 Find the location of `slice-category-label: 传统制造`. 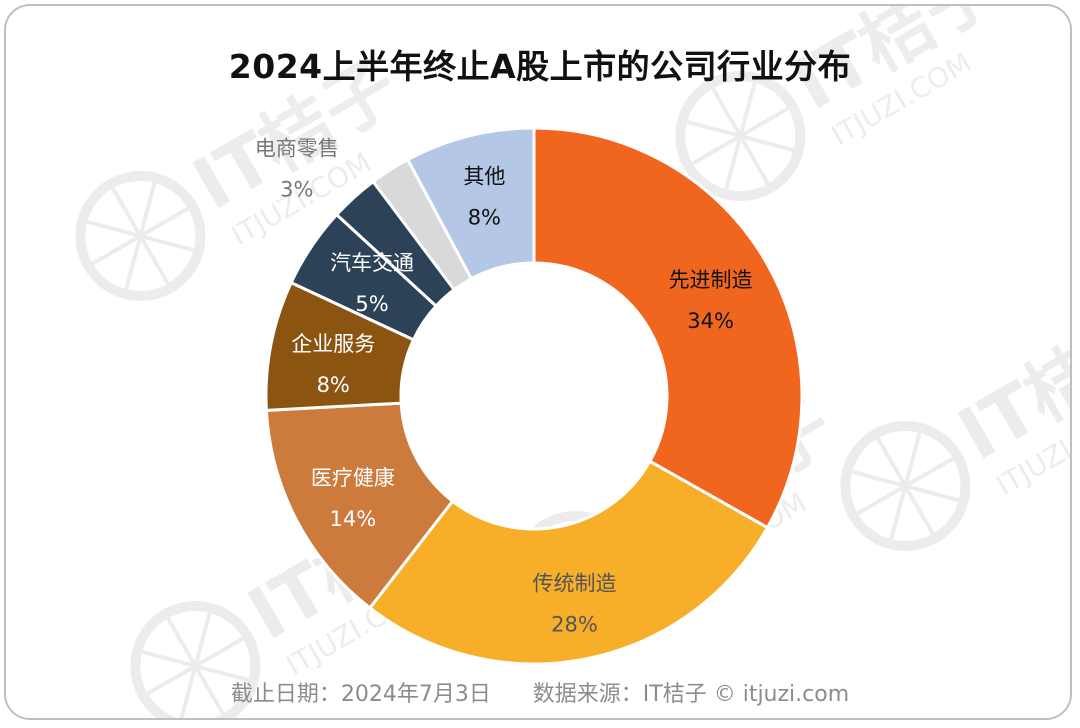

slice-category-label: 传统制造 is located at coordinates (574, 583).